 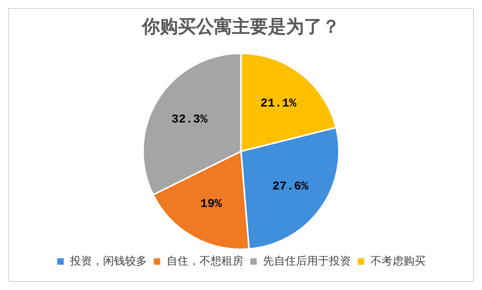 What do you see at coordinates (240, 27) in the screenshot?
I see `chart-title: 你购买公寓主要是为了？` at bounding box center [240, 27].